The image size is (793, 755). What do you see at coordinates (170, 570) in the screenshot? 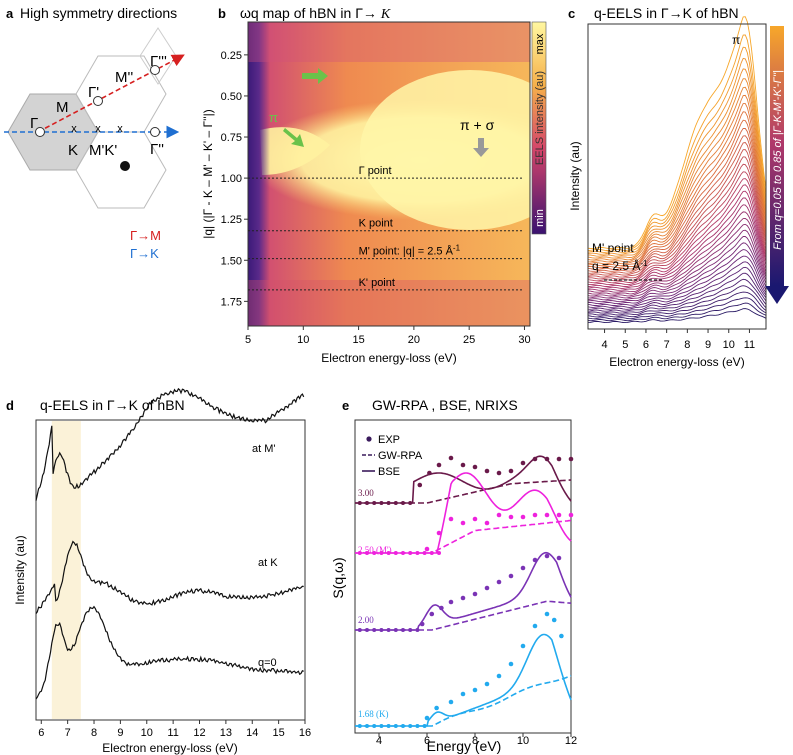
I see `d-frame` at bounding box center [170, 570].